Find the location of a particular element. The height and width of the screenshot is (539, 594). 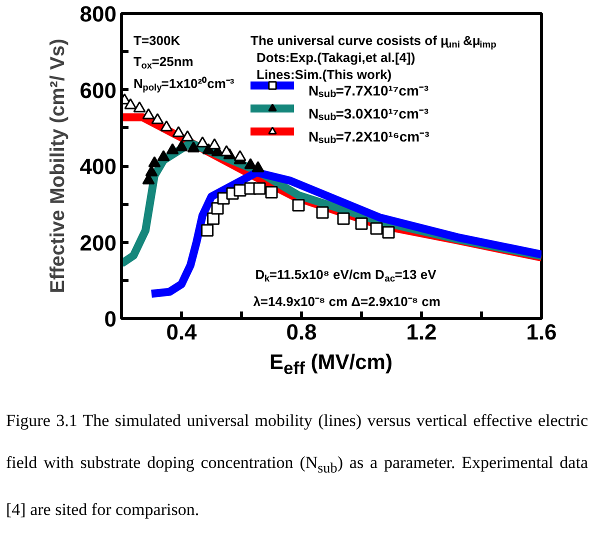

y-tick-label: 0 is located at coordinates (110, 319).